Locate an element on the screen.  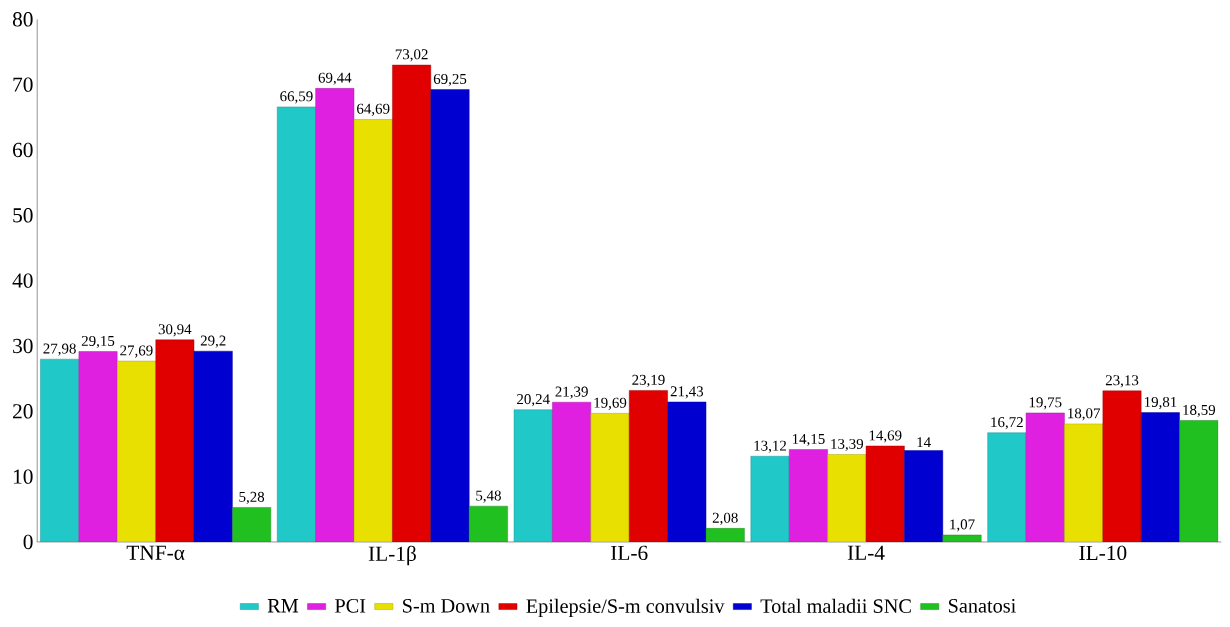
y-tick-label: 60 is located at coordinates (23, 150).